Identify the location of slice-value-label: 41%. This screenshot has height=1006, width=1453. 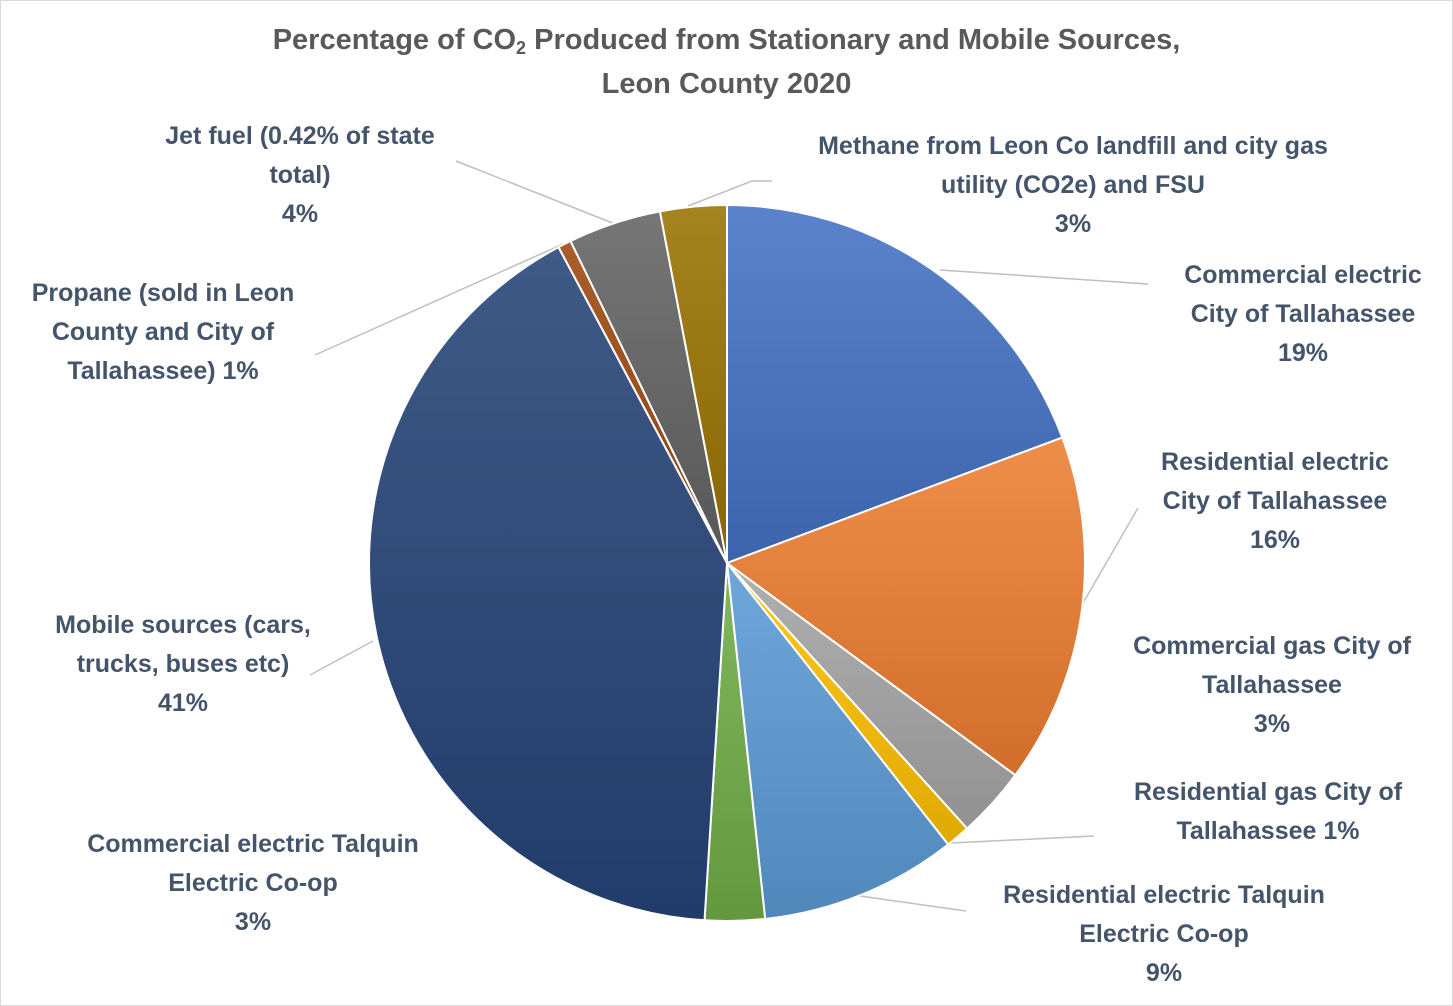
(183, 703).